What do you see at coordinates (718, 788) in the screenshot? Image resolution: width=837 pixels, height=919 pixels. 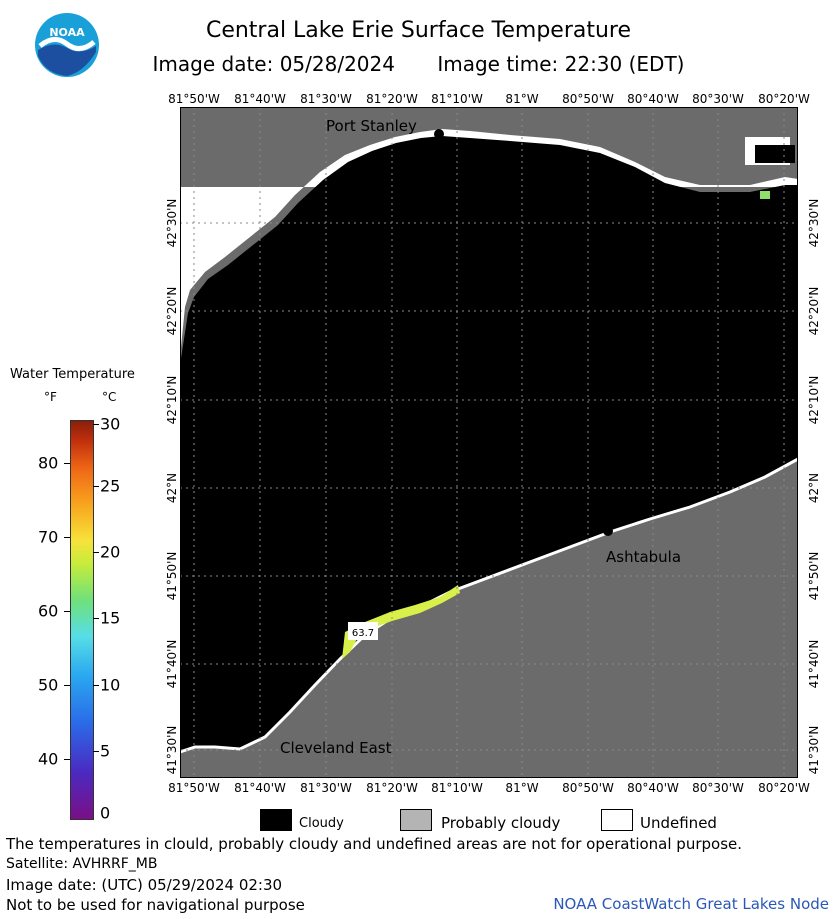 I see `lon-tick-bottom: 80°30'W` at bounding box center [718, 788].